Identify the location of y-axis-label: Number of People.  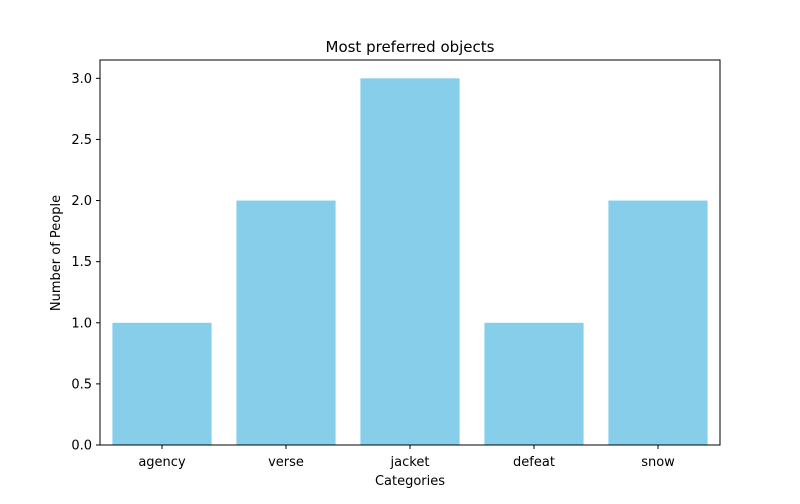
(56, 253).